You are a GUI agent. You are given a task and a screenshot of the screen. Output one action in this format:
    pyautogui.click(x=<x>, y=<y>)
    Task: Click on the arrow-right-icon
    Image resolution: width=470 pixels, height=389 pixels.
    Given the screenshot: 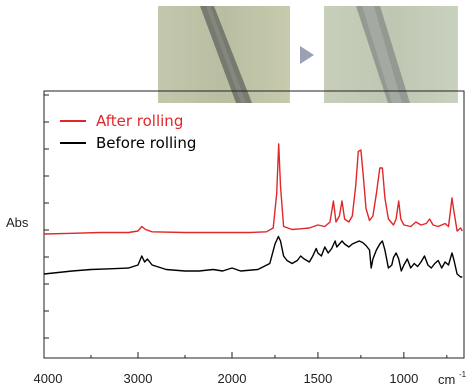 What is the action you would take?
    pyautogui.click(x=307, y=55)
    